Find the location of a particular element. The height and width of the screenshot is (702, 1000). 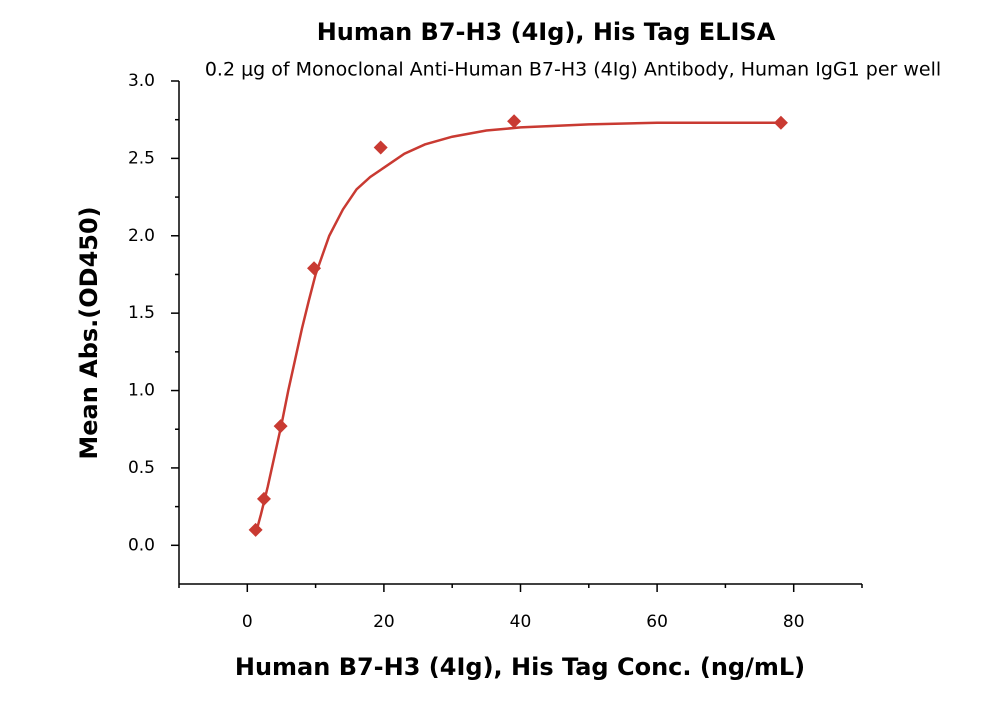

x-tick-label: 0 is located at coordinates (247, 622).